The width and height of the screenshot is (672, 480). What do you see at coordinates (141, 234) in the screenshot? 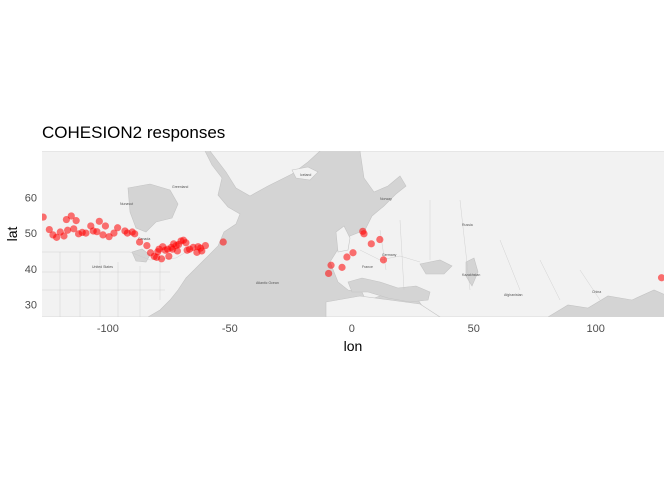
I see `land-north-america` at bounding box center [141, 234].